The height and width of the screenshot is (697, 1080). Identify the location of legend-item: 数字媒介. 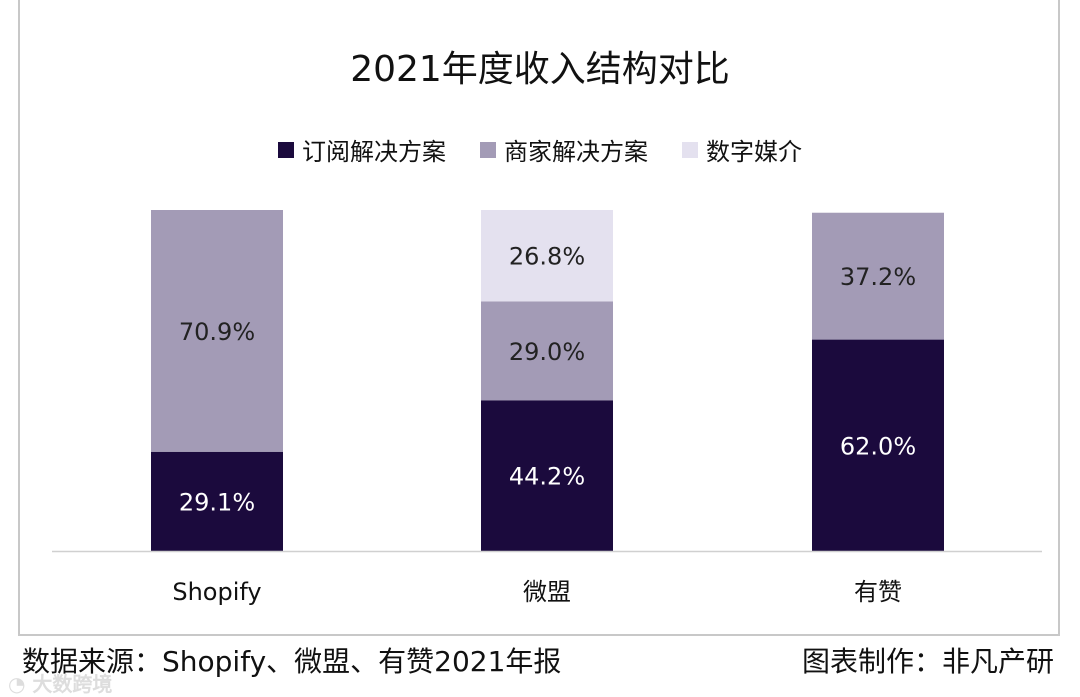
(742, 149).